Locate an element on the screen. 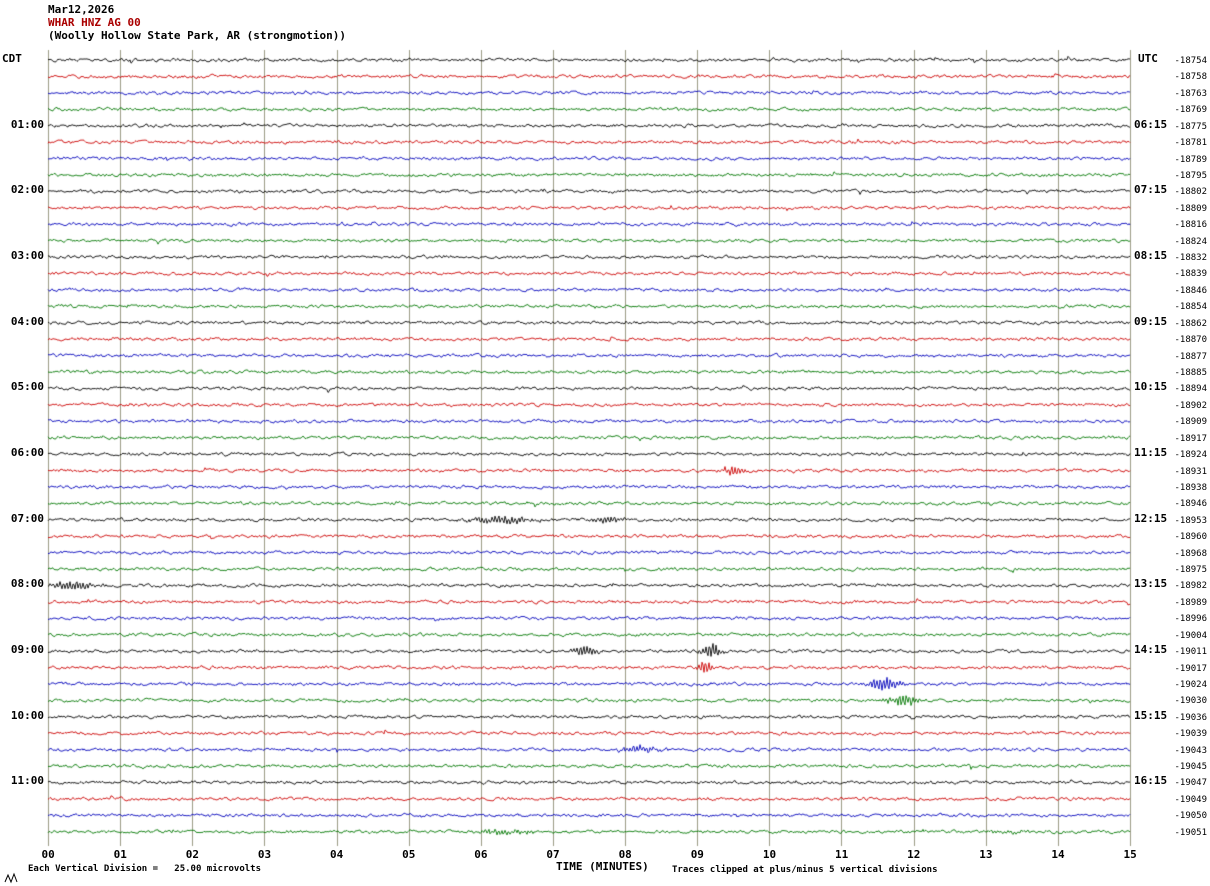 The image size is (1210, 886). hour-label-cdt: 09:00 is located at coordinates (27, 650).